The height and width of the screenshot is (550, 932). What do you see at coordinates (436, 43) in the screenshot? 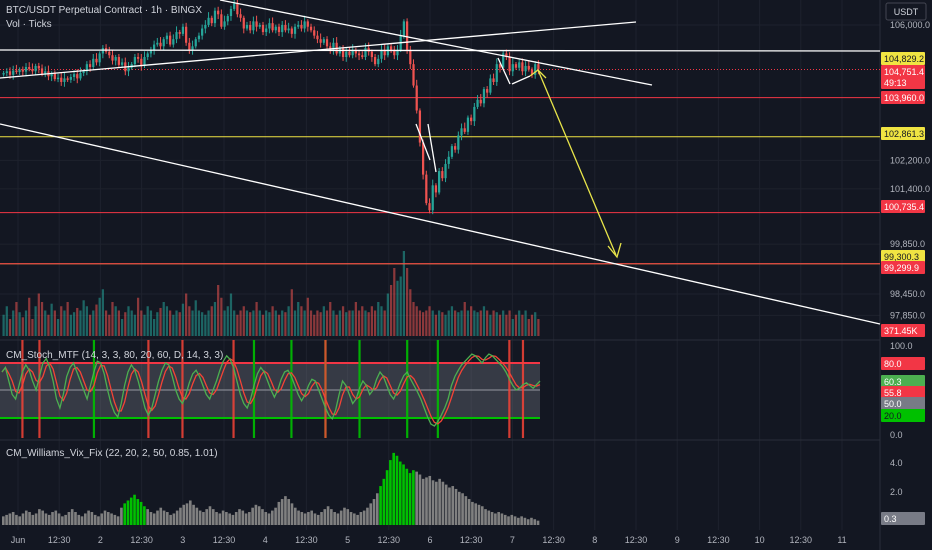
I see `falling-trendline-upper` at bounding box center [436, 43].